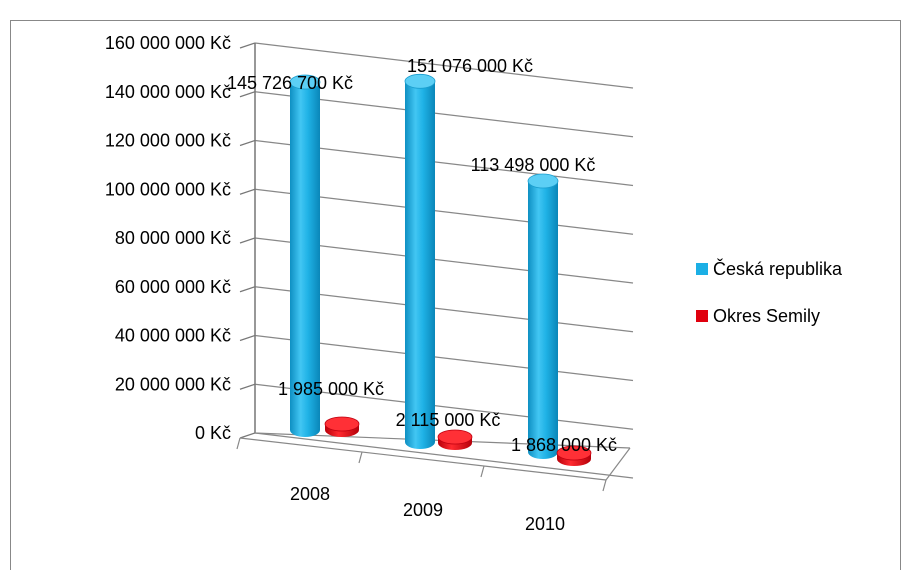  What do you see at coordinates (173, 287) in the screenshot?
I see `y-tick-label: 60 000 000 Kč` at bounding box center [173, 287].